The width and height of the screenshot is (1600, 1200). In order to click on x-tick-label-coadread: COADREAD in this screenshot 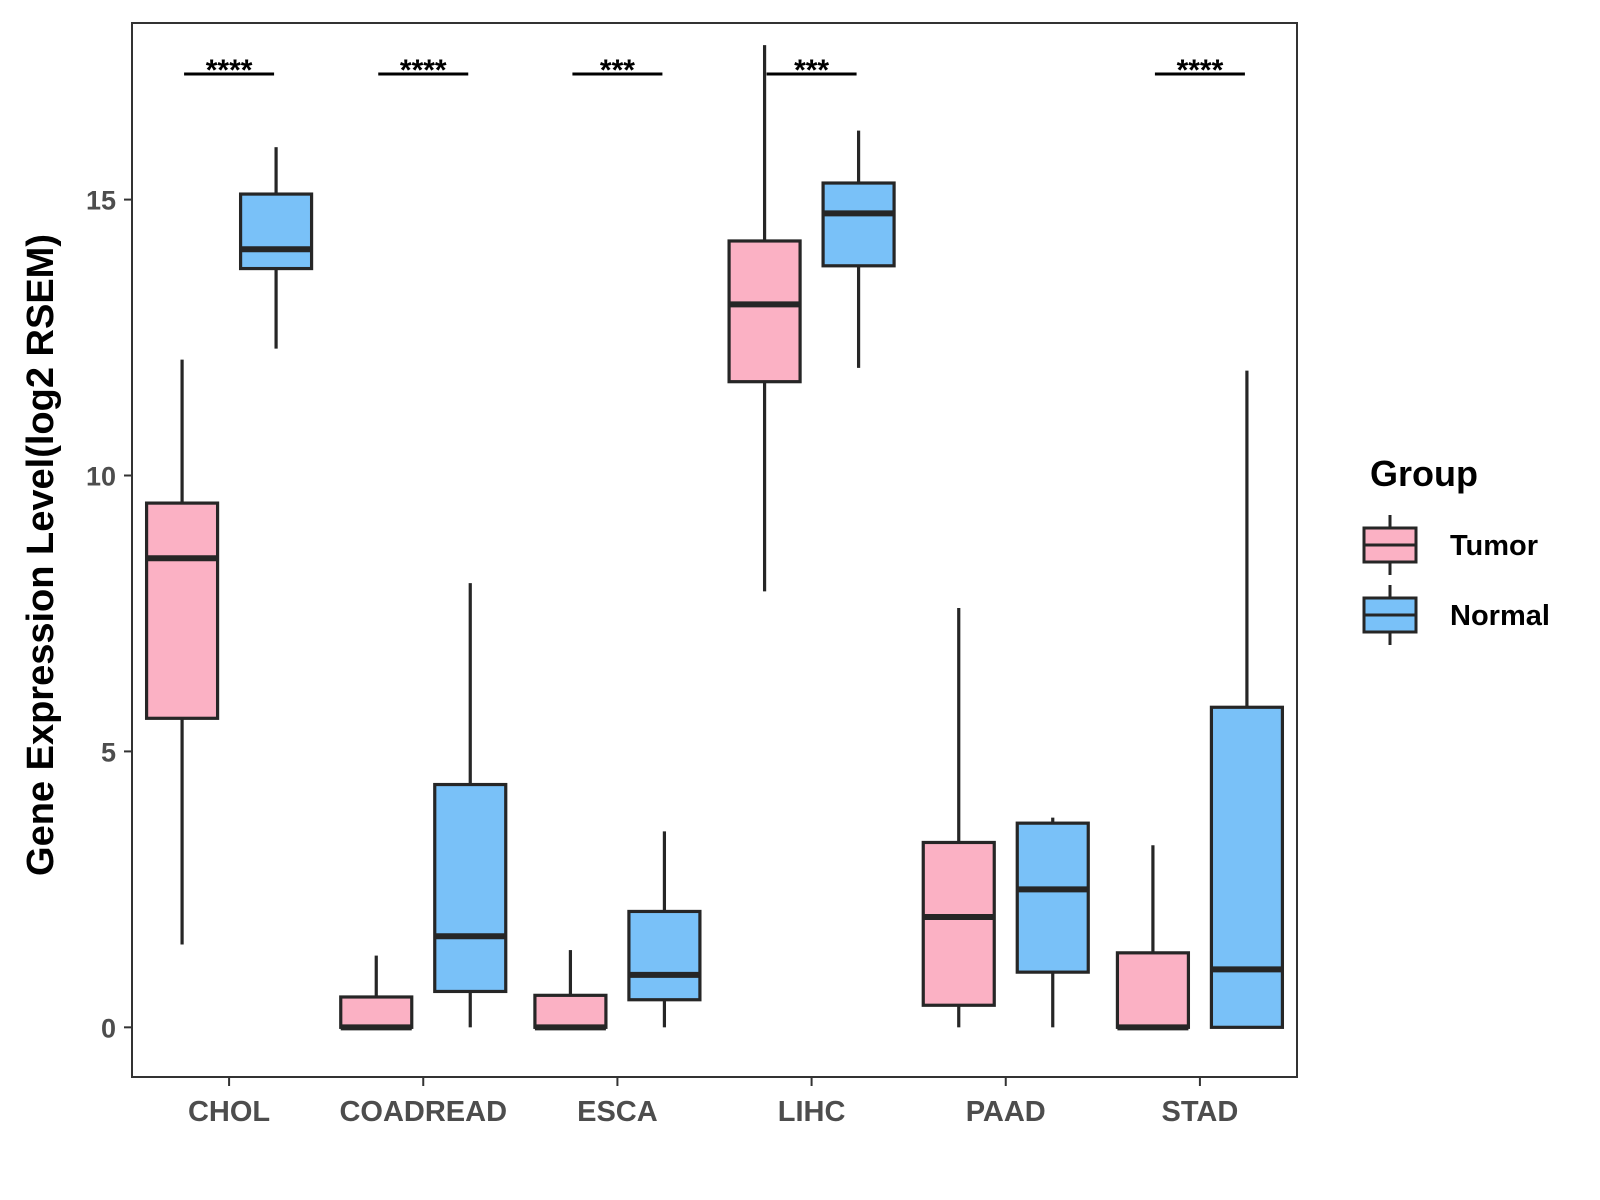, I will do `click(423, 1112)`.